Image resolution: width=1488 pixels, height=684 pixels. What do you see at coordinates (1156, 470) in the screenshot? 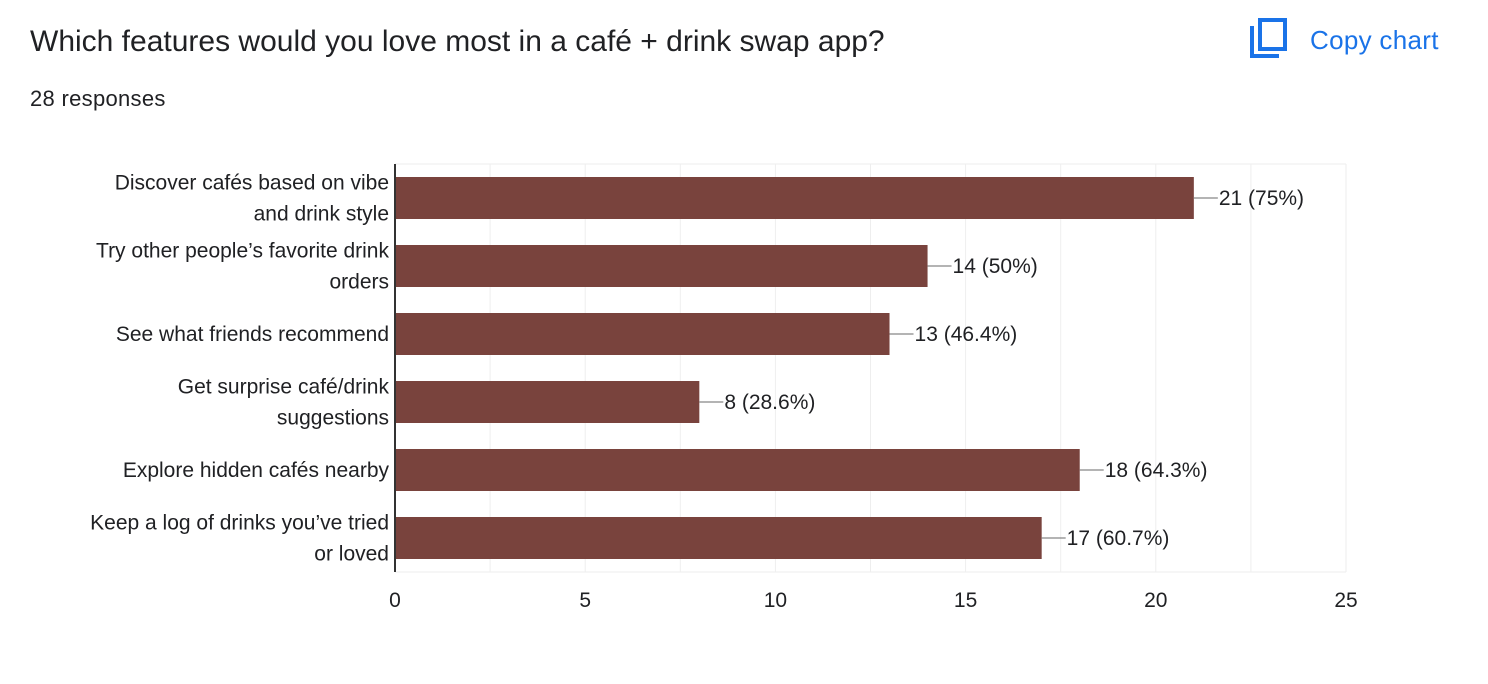
I see `data-label: 18 (64.3%)` at bounding box center [1156, 470].